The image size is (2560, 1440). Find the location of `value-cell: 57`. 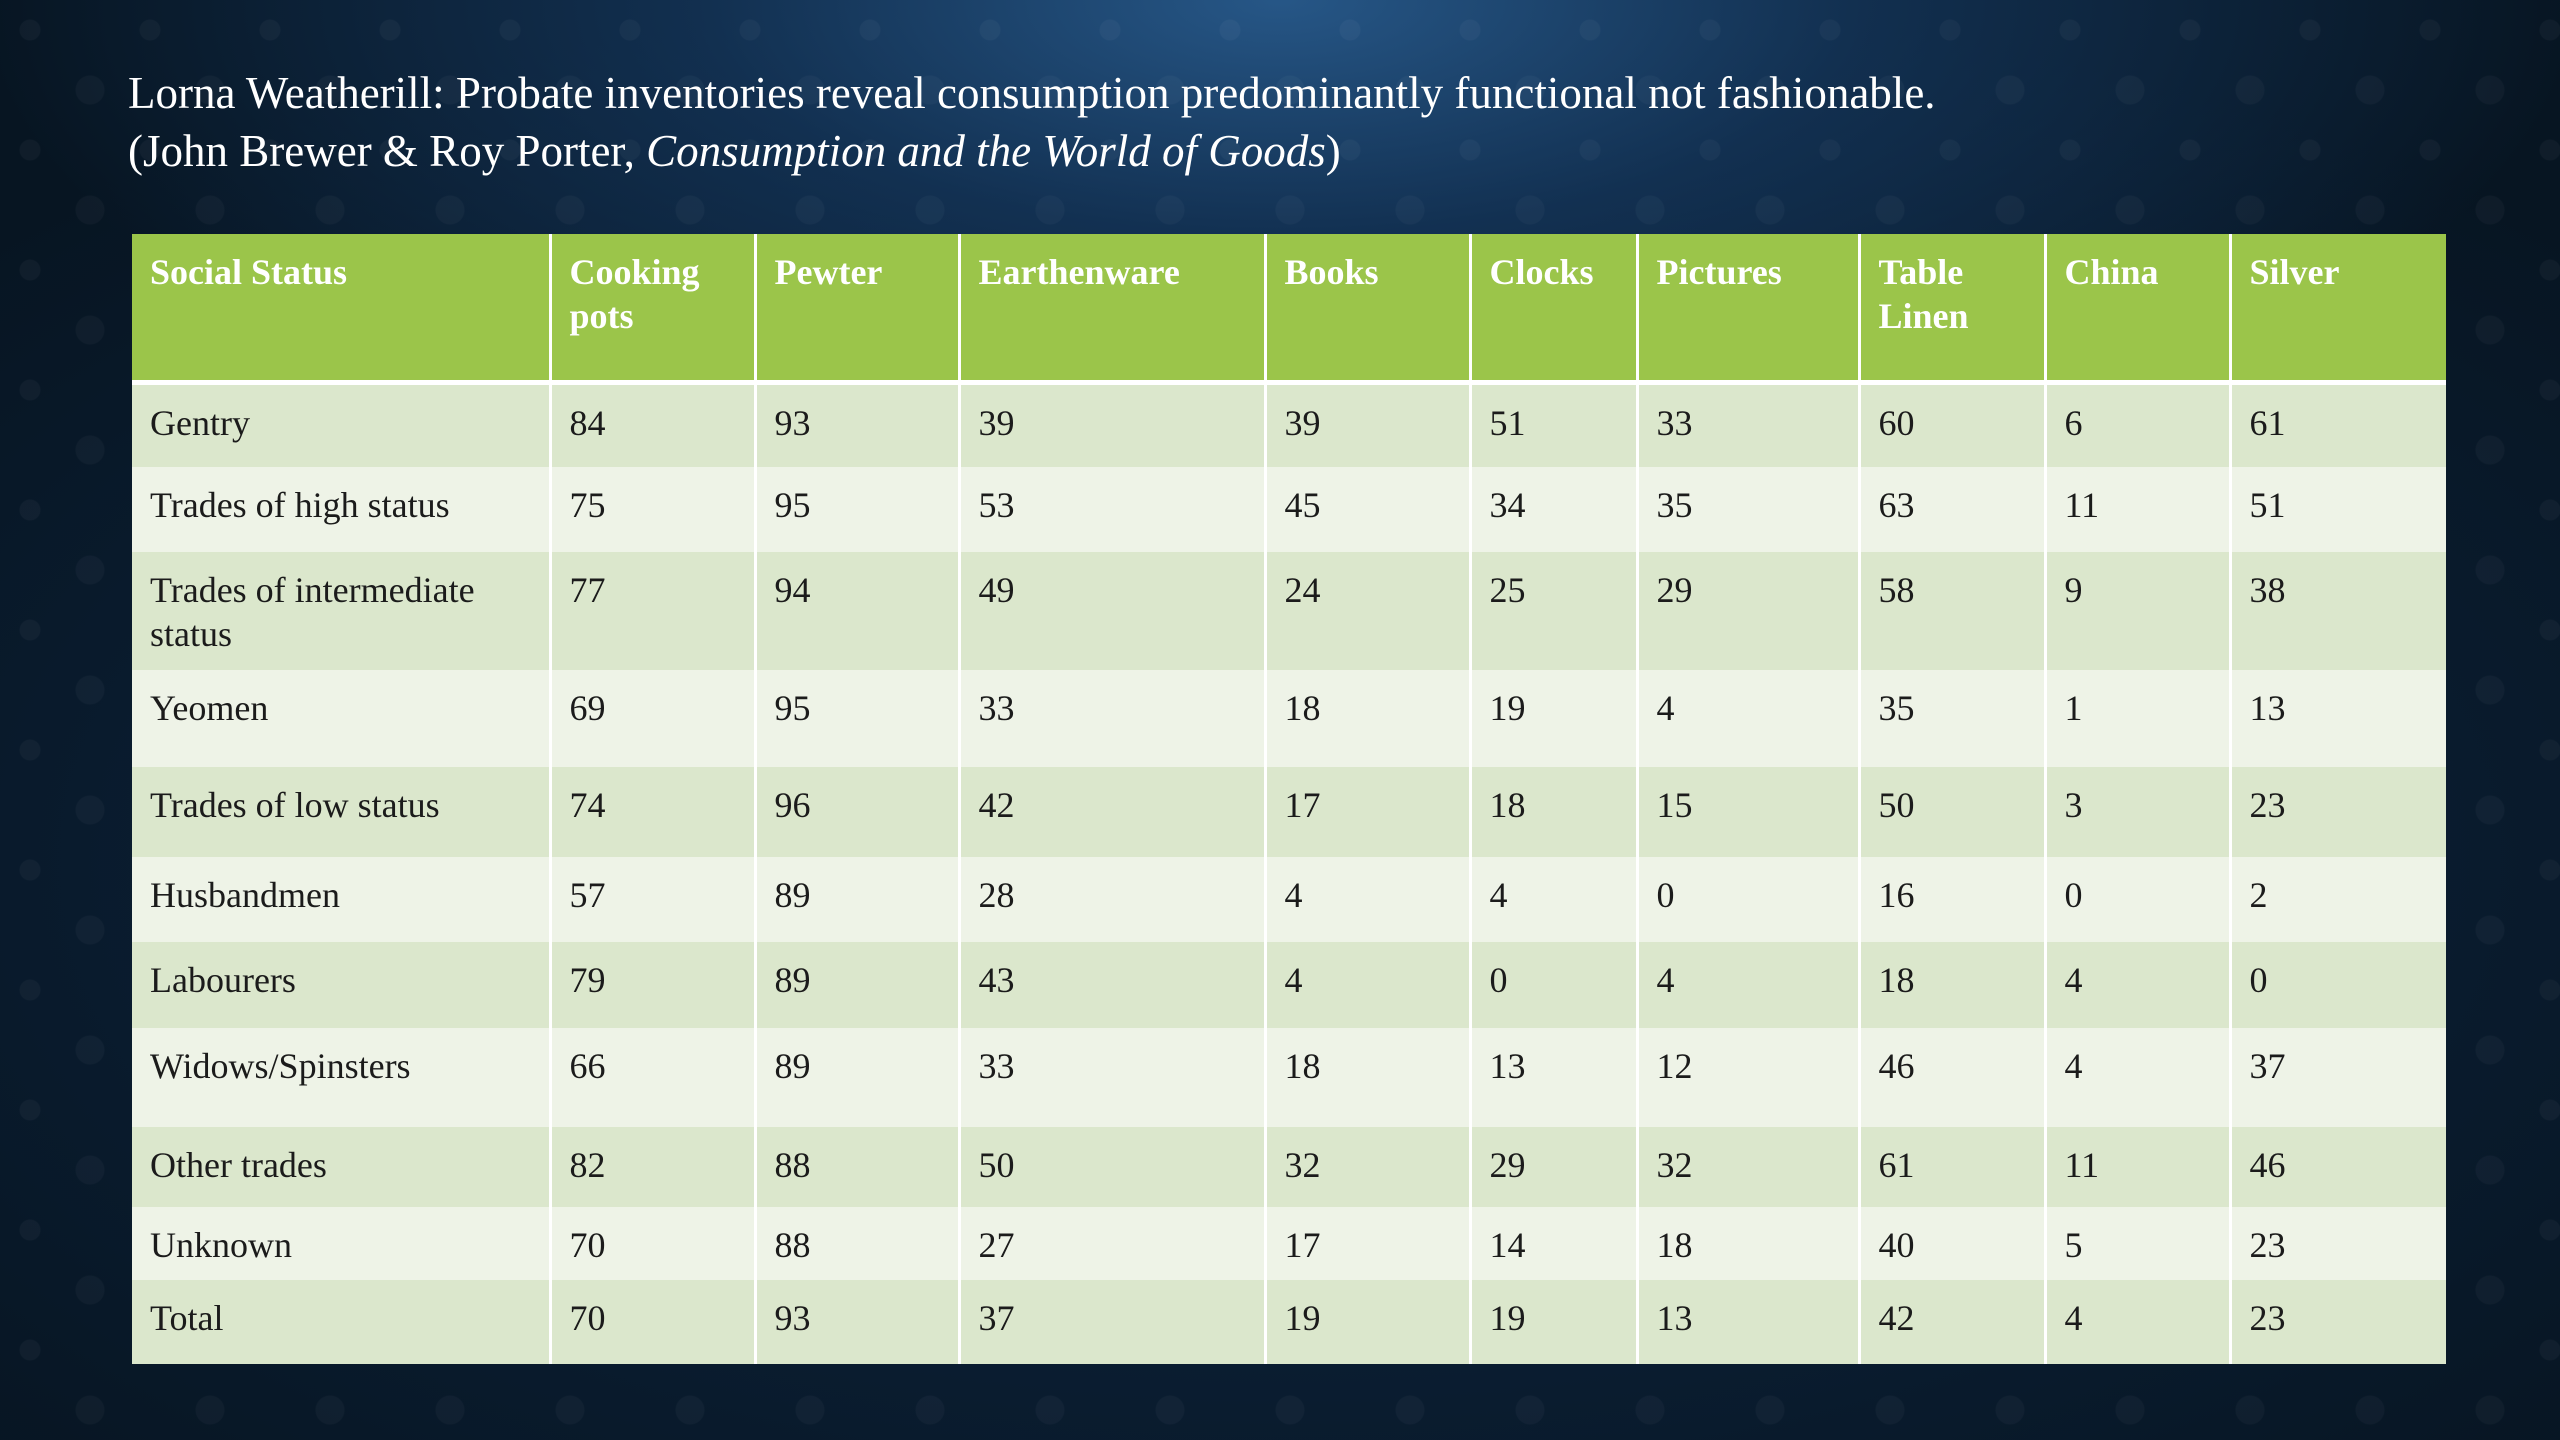

value-cell: 57 is located at coordinates (651, 899).